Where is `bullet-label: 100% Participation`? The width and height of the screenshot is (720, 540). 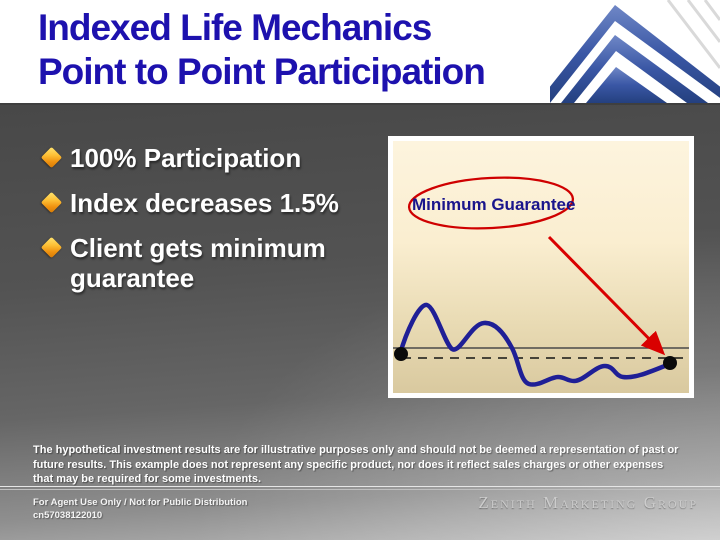
bullet-label: 100% Participation is located at coordinates (186, 158).